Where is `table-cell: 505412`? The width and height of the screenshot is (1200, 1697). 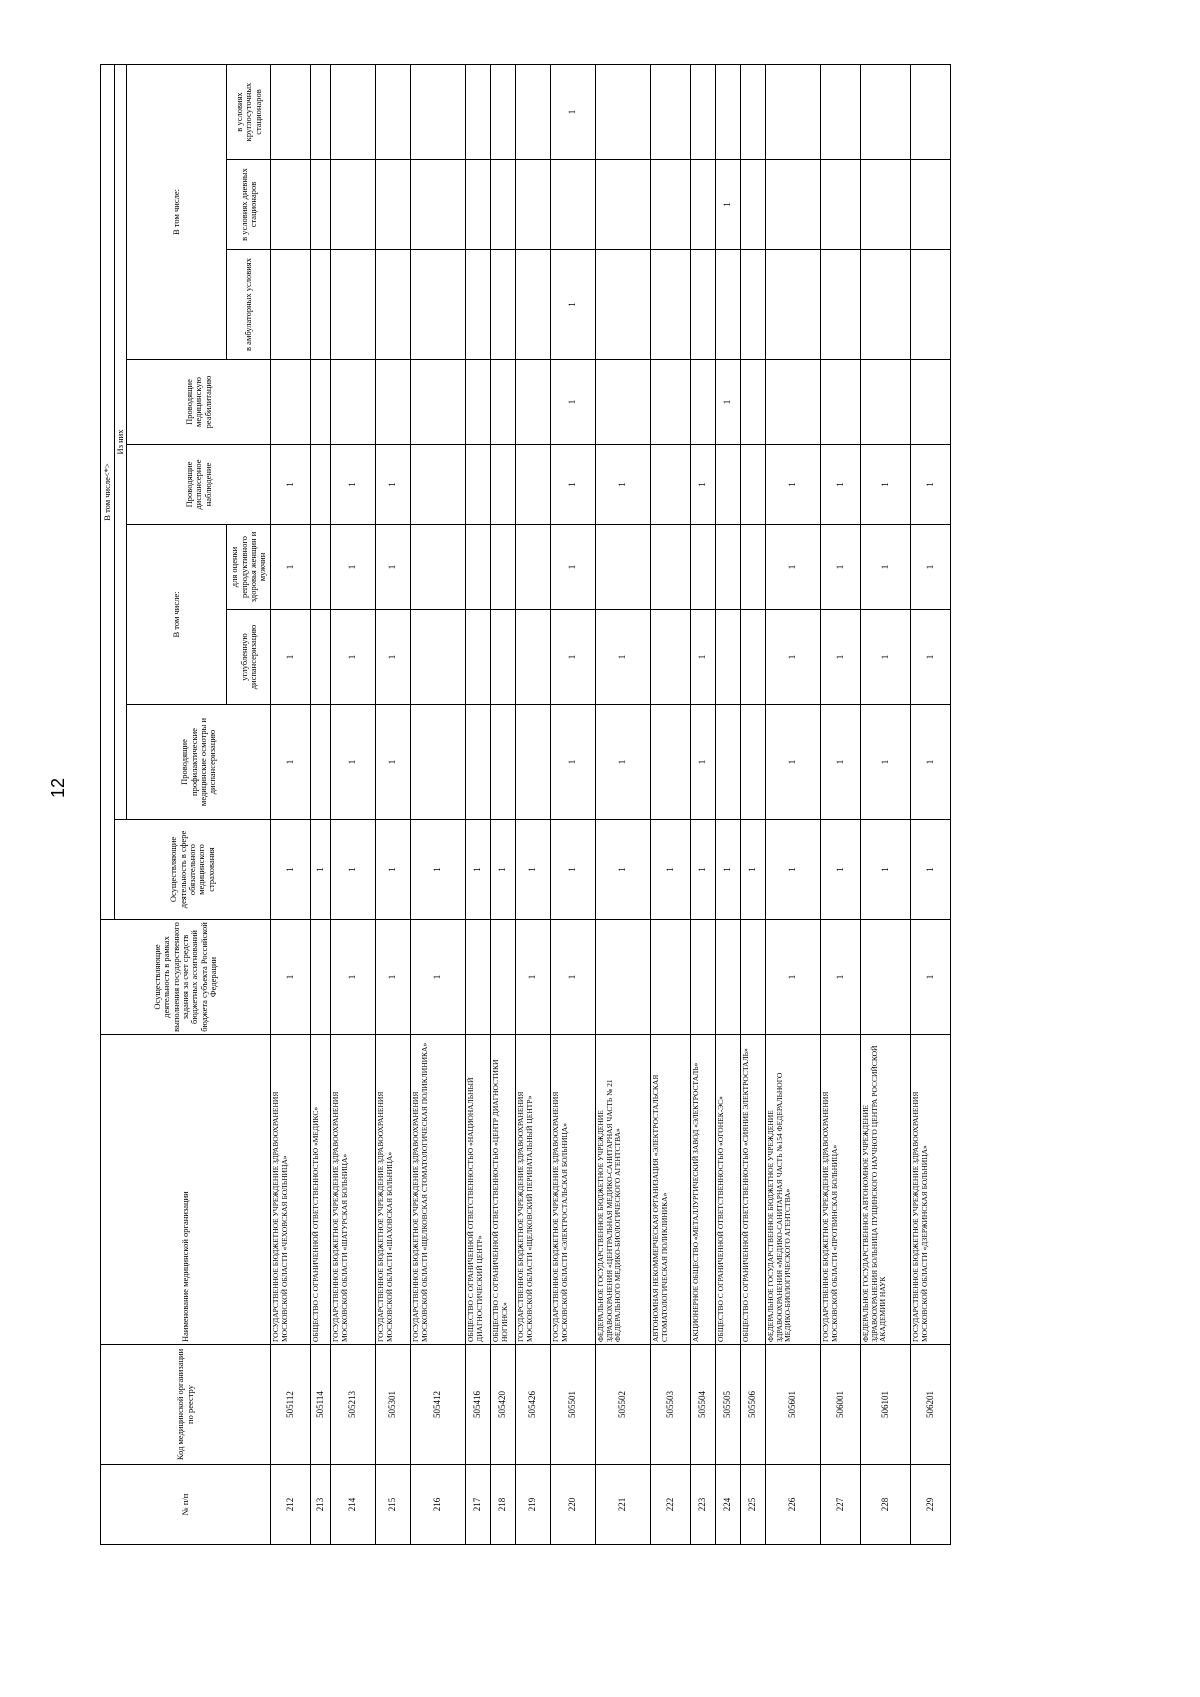 table-cell: 505412 is located at coordinates (438, 1404).